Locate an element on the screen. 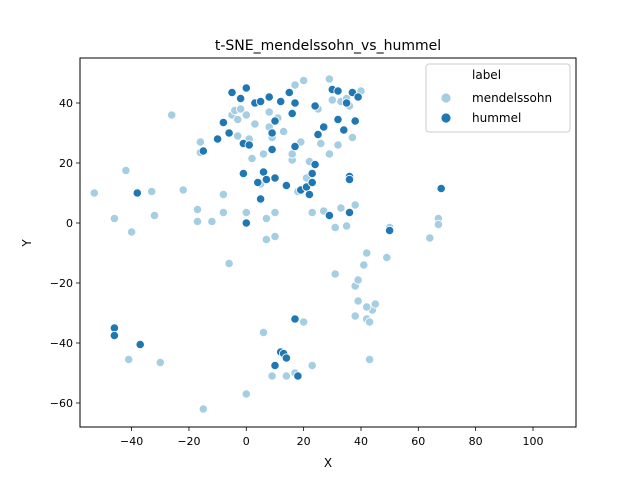  legend-marker-hummel is located at coordinates (446, 118).